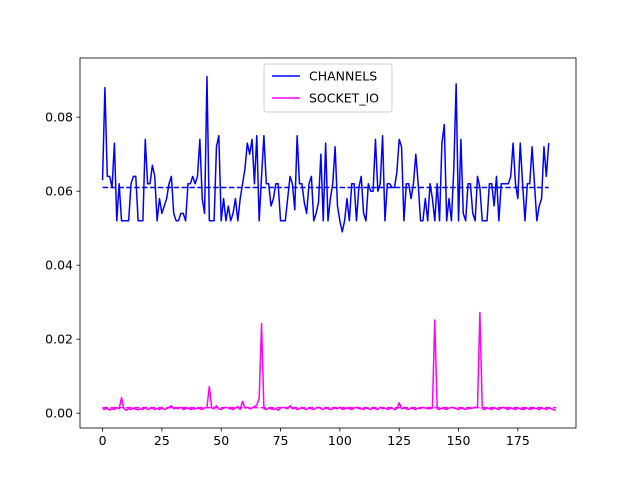 This screenshot has width=640, height=480. I want to click on series-line-socket-io, so click(329, 361).